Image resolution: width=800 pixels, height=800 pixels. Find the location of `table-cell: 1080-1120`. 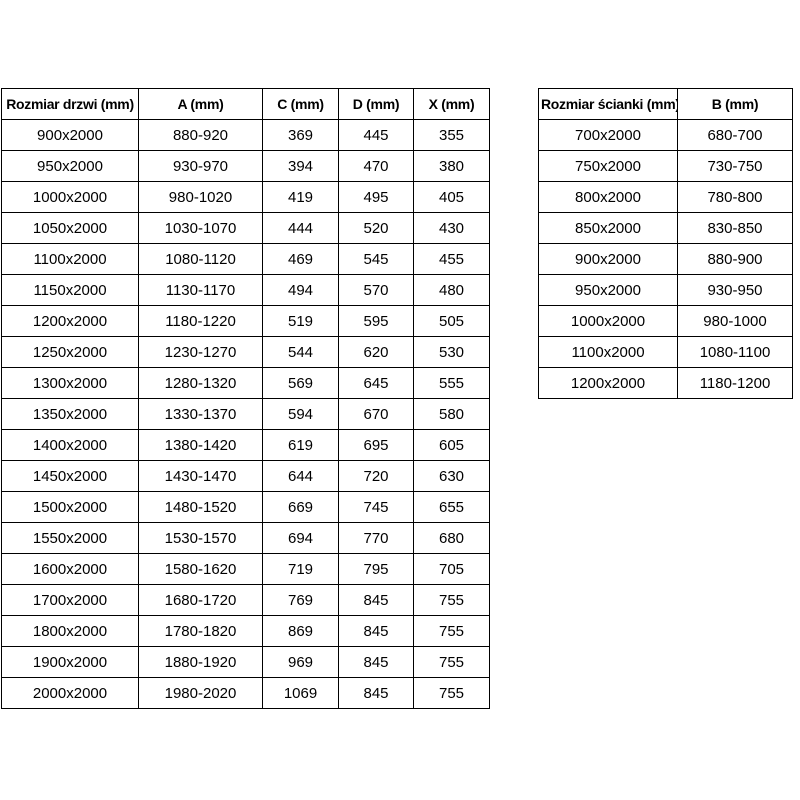

table-cell: 1080-1120 is located at coordinates (200, 259).